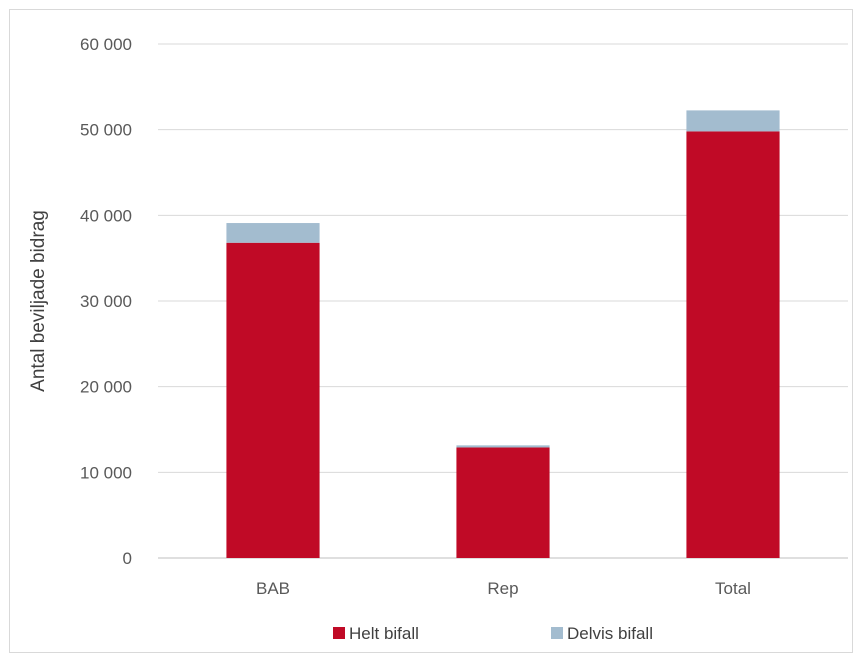 The image size is (864, 664). Describe the element at coordinates (733, 344) in the screenshot. I see `bar-helt-bifall-total` at that location.